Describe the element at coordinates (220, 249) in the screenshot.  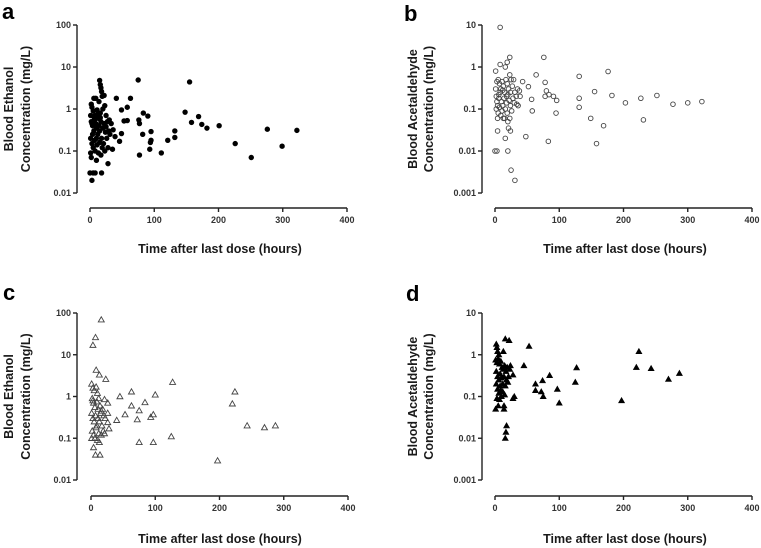
I see `x-axis-title: Time after last dose (hours)` at that location.